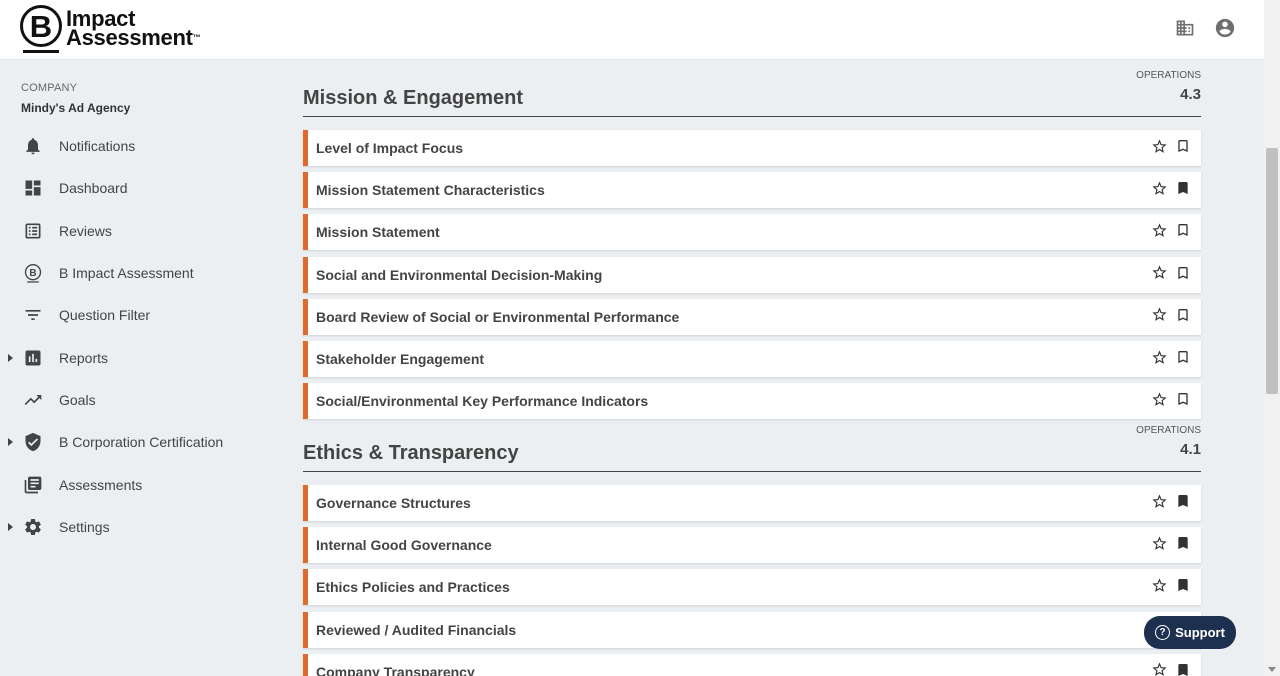 Image resolution: width=1280 pixels, height=676 pixels. I want to click on account-circle-icon, so click(1225, 28).